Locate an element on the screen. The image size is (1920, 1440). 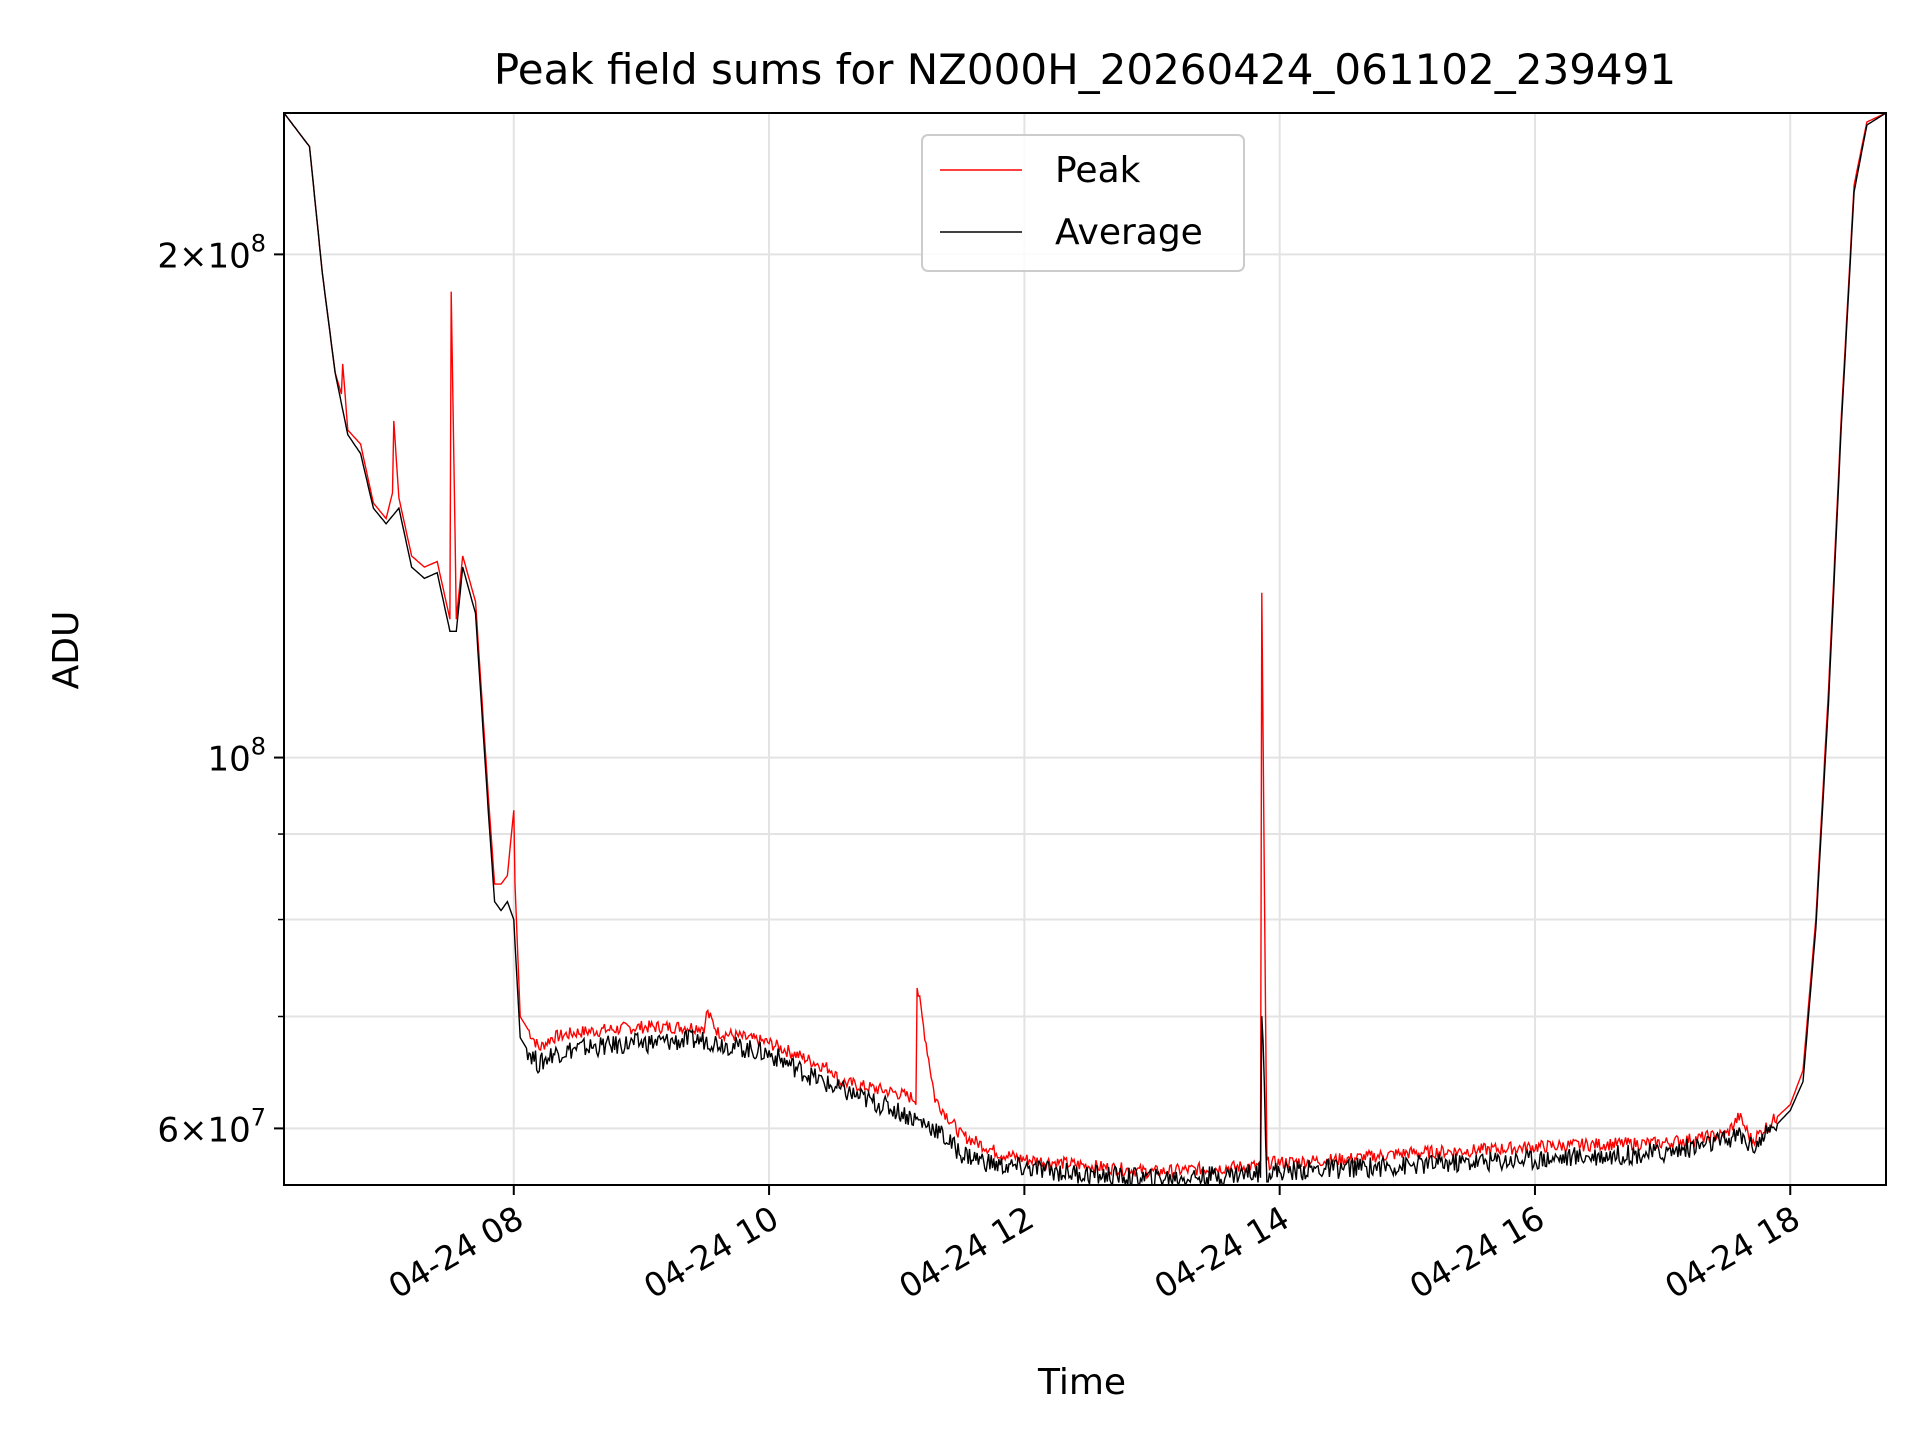
y-axis: 6×107 108 2×108 is located at coordinates (220, 689).